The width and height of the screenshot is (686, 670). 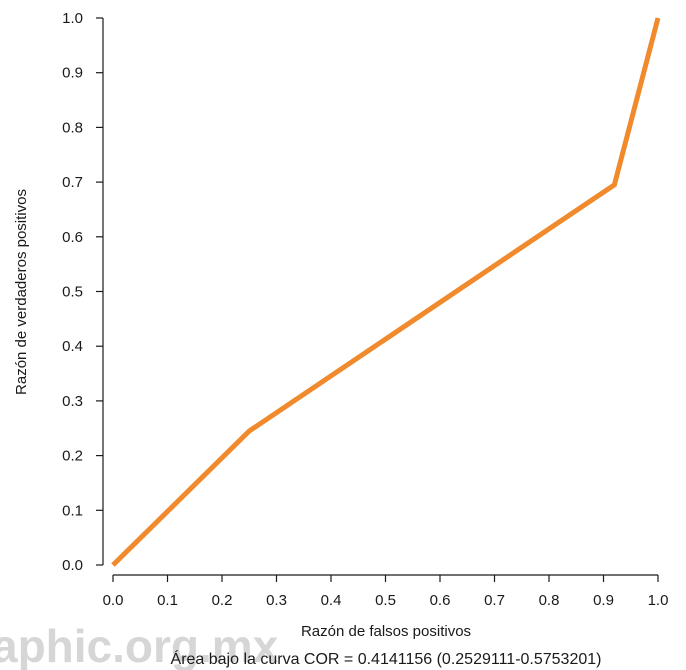 I want to click on x-tick-label: 0.2, so click(x=222, y=600).